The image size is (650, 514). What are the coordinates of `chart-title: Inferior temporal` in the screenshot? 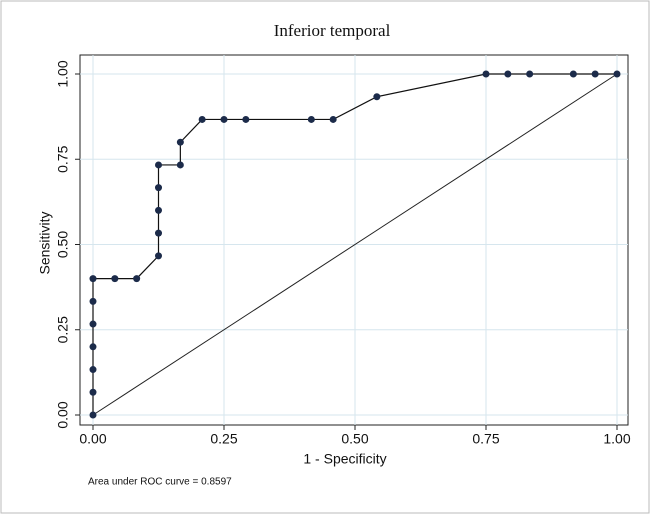 It's located at (332, 30).